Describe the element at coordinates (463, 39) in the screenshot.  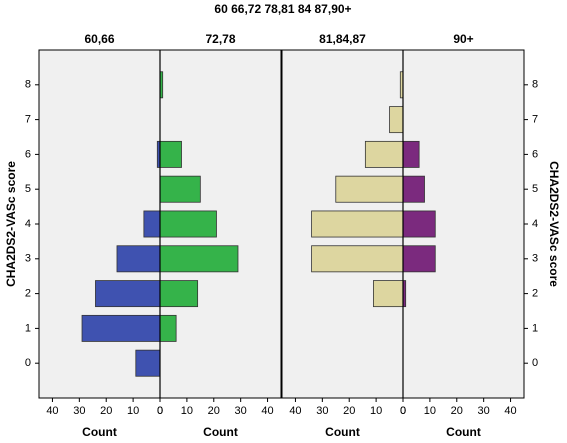
I see `panel-title: 90+` at that location.